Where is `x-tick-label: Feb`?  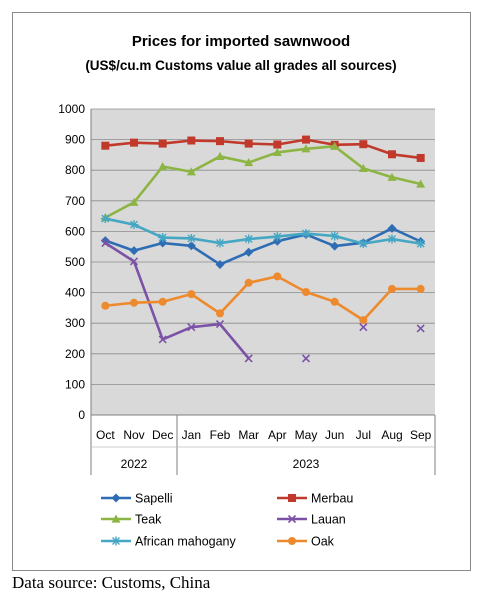
x-tick-label: Feb is located at coordinates (220, 435).